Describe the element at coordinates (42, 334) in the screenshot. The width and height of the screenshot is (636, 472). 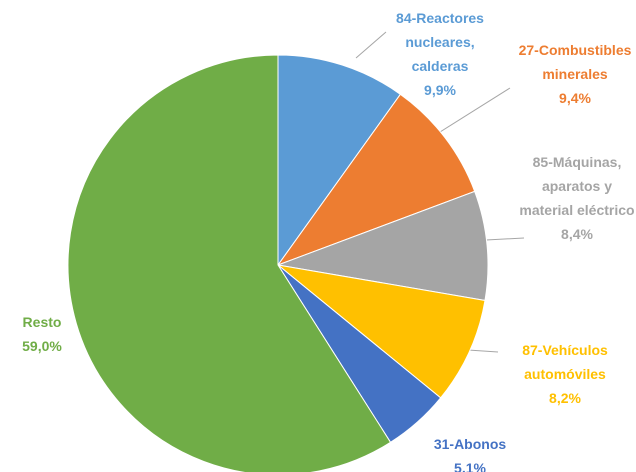
I see `slice-label: Resto 59,0%` at that location.